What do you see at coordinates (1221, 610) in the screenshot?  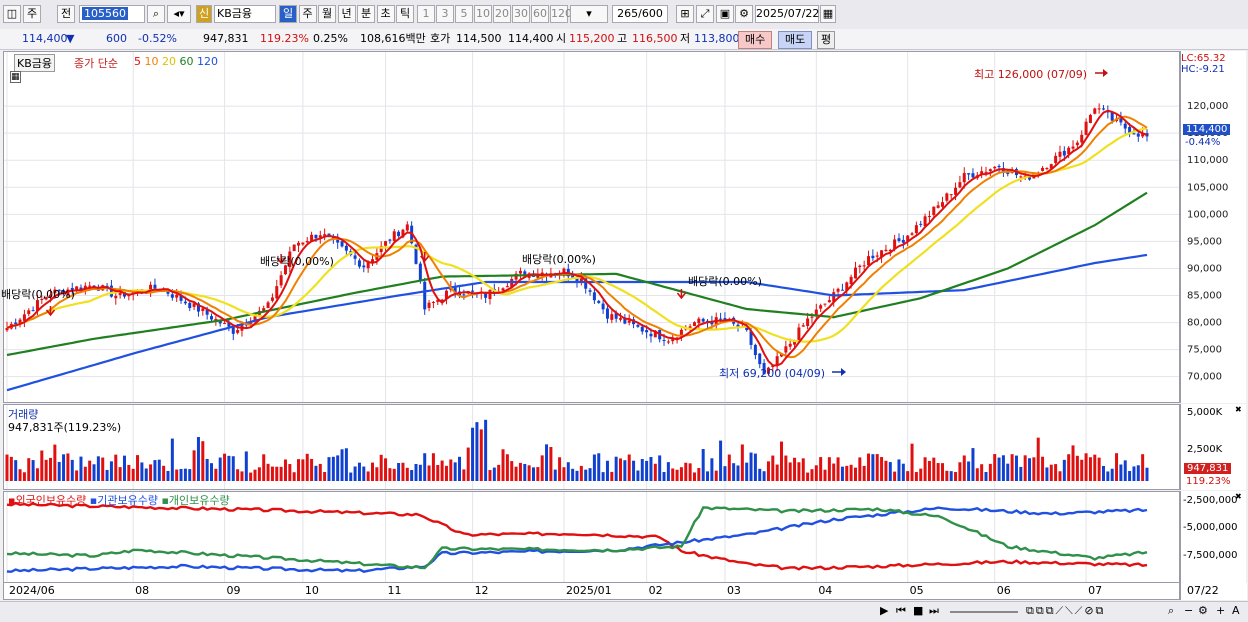 I see `zoom-in-icon: +` at bounding box center [1221, 610].